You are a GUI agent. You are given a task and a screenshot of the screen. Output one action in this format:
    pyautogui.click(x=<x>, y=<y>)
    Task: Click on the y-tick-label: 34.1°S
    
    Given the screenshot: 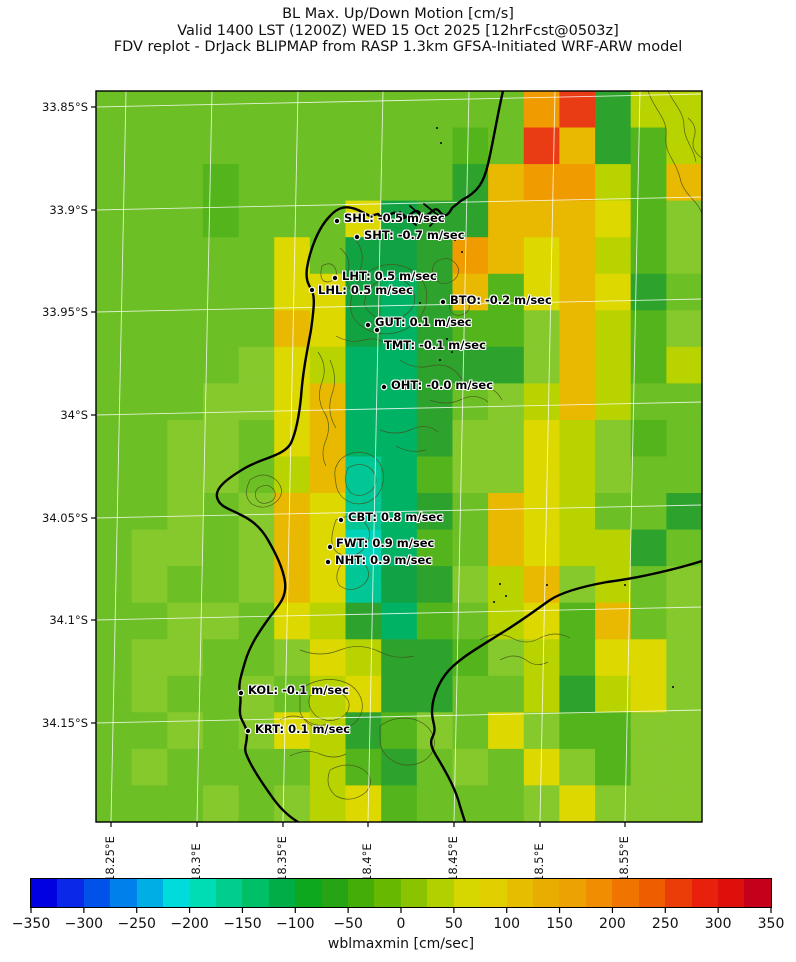 What is the action you would take?
    pyautogui.click(x=68, y=620)
    